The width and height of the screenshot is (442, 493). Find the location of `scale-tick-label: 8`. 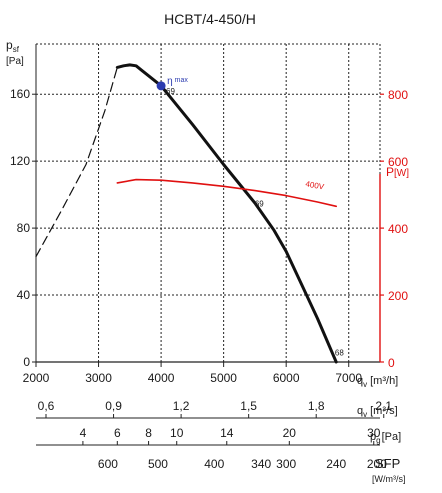

scale-tick-label: 8 is located at coordinates (148, 433).